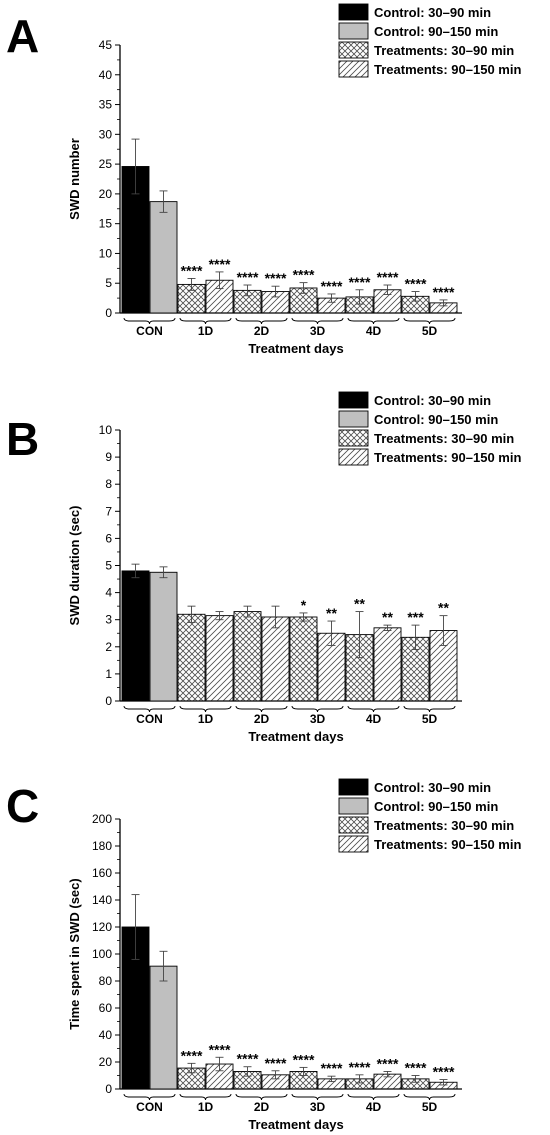  What do you see at coordinates (262, 1107) in the screenshot?
I see `x-tick-label: 2D` at bounding box center [262, 1107].